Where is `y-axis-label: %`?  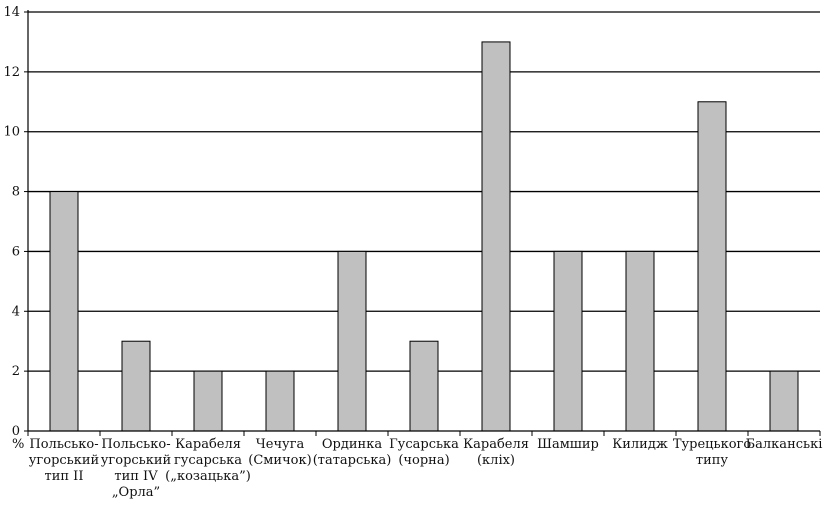 y-axis-label: % is located at coordinates (18, 444).